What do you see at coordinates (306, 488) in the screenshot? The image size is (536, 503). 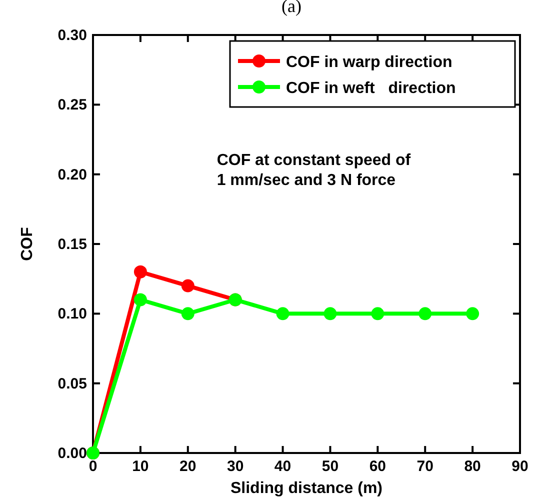 I see `x-axis-title: Sliding distance (m)` at bounding box center [306, 488].